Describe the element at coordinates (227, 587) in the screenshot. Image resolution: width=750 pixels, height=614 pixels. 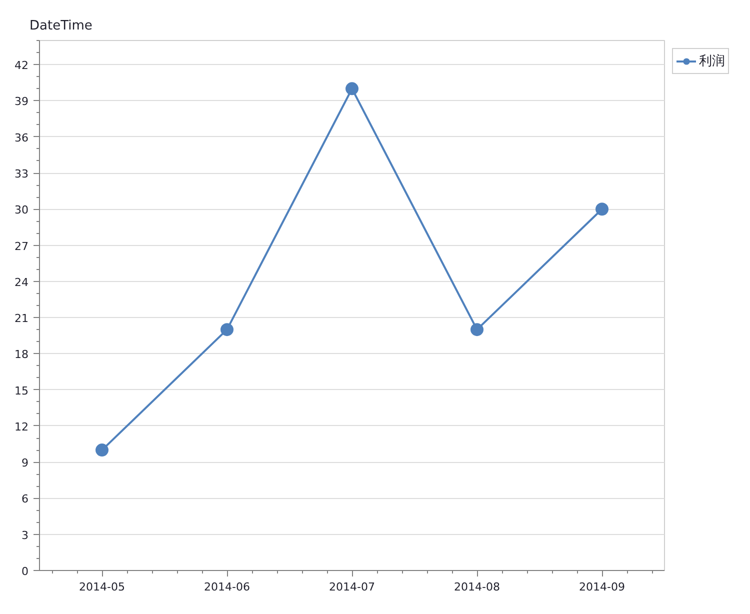
I see `x-tick-label: 2014-06` at that location.